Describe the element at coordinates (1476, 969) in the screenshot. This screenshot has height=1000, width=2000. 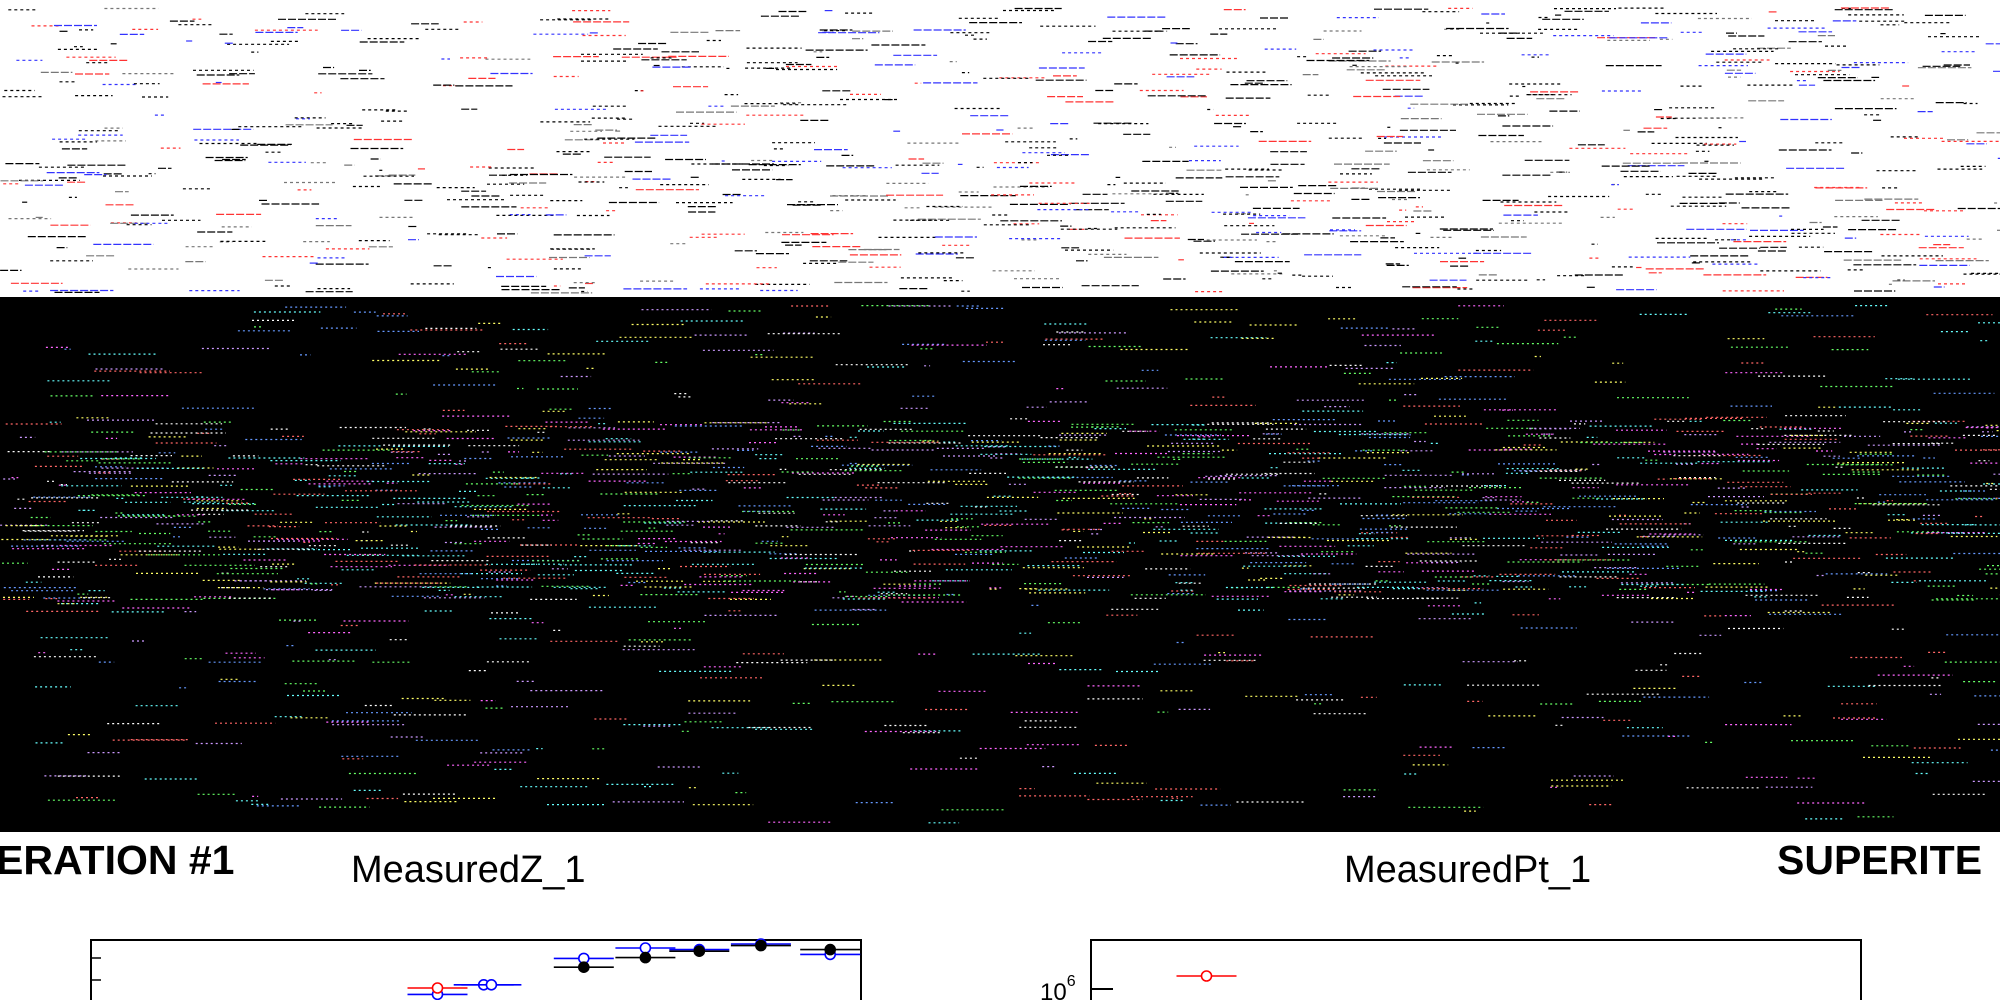
I see `measured-pt-frame` at that location.